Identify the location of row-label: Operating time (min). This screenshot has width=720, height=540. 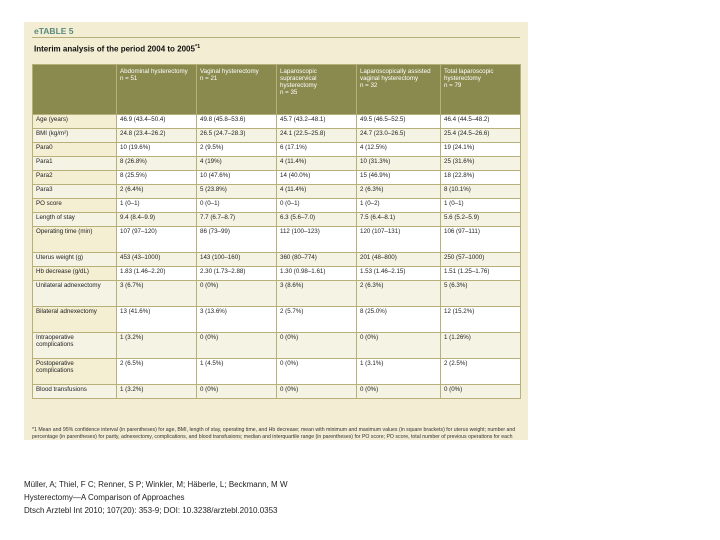
(74, 239).